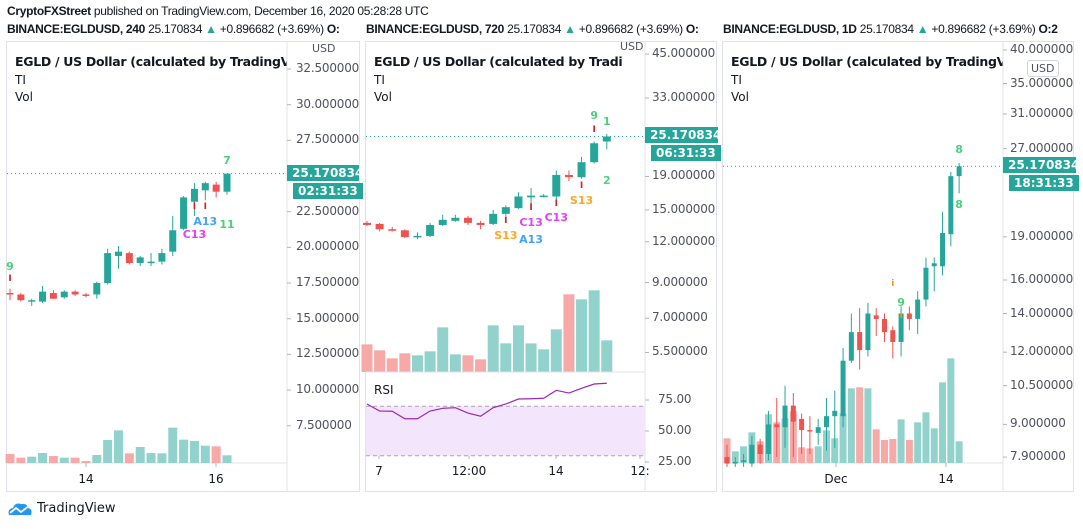 This screenshot has height=529, width=1083. Describe the element at coordinates (686, 153) in the screenshot. I see `countdown-label: 06:31:33` at that location.